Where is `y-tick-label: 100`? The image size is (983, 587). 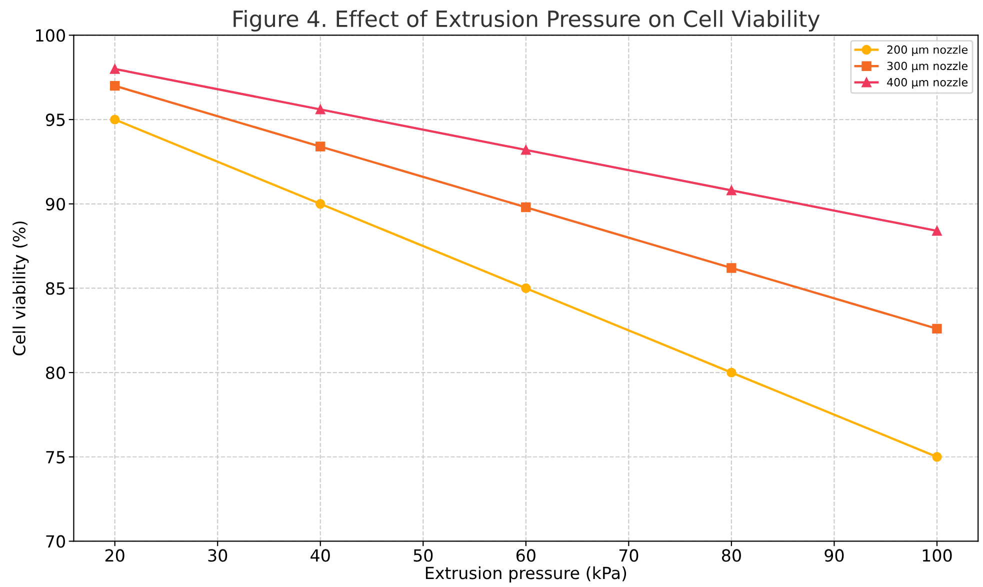 y-tick-label: 100 is located at coordinates (50, 35).